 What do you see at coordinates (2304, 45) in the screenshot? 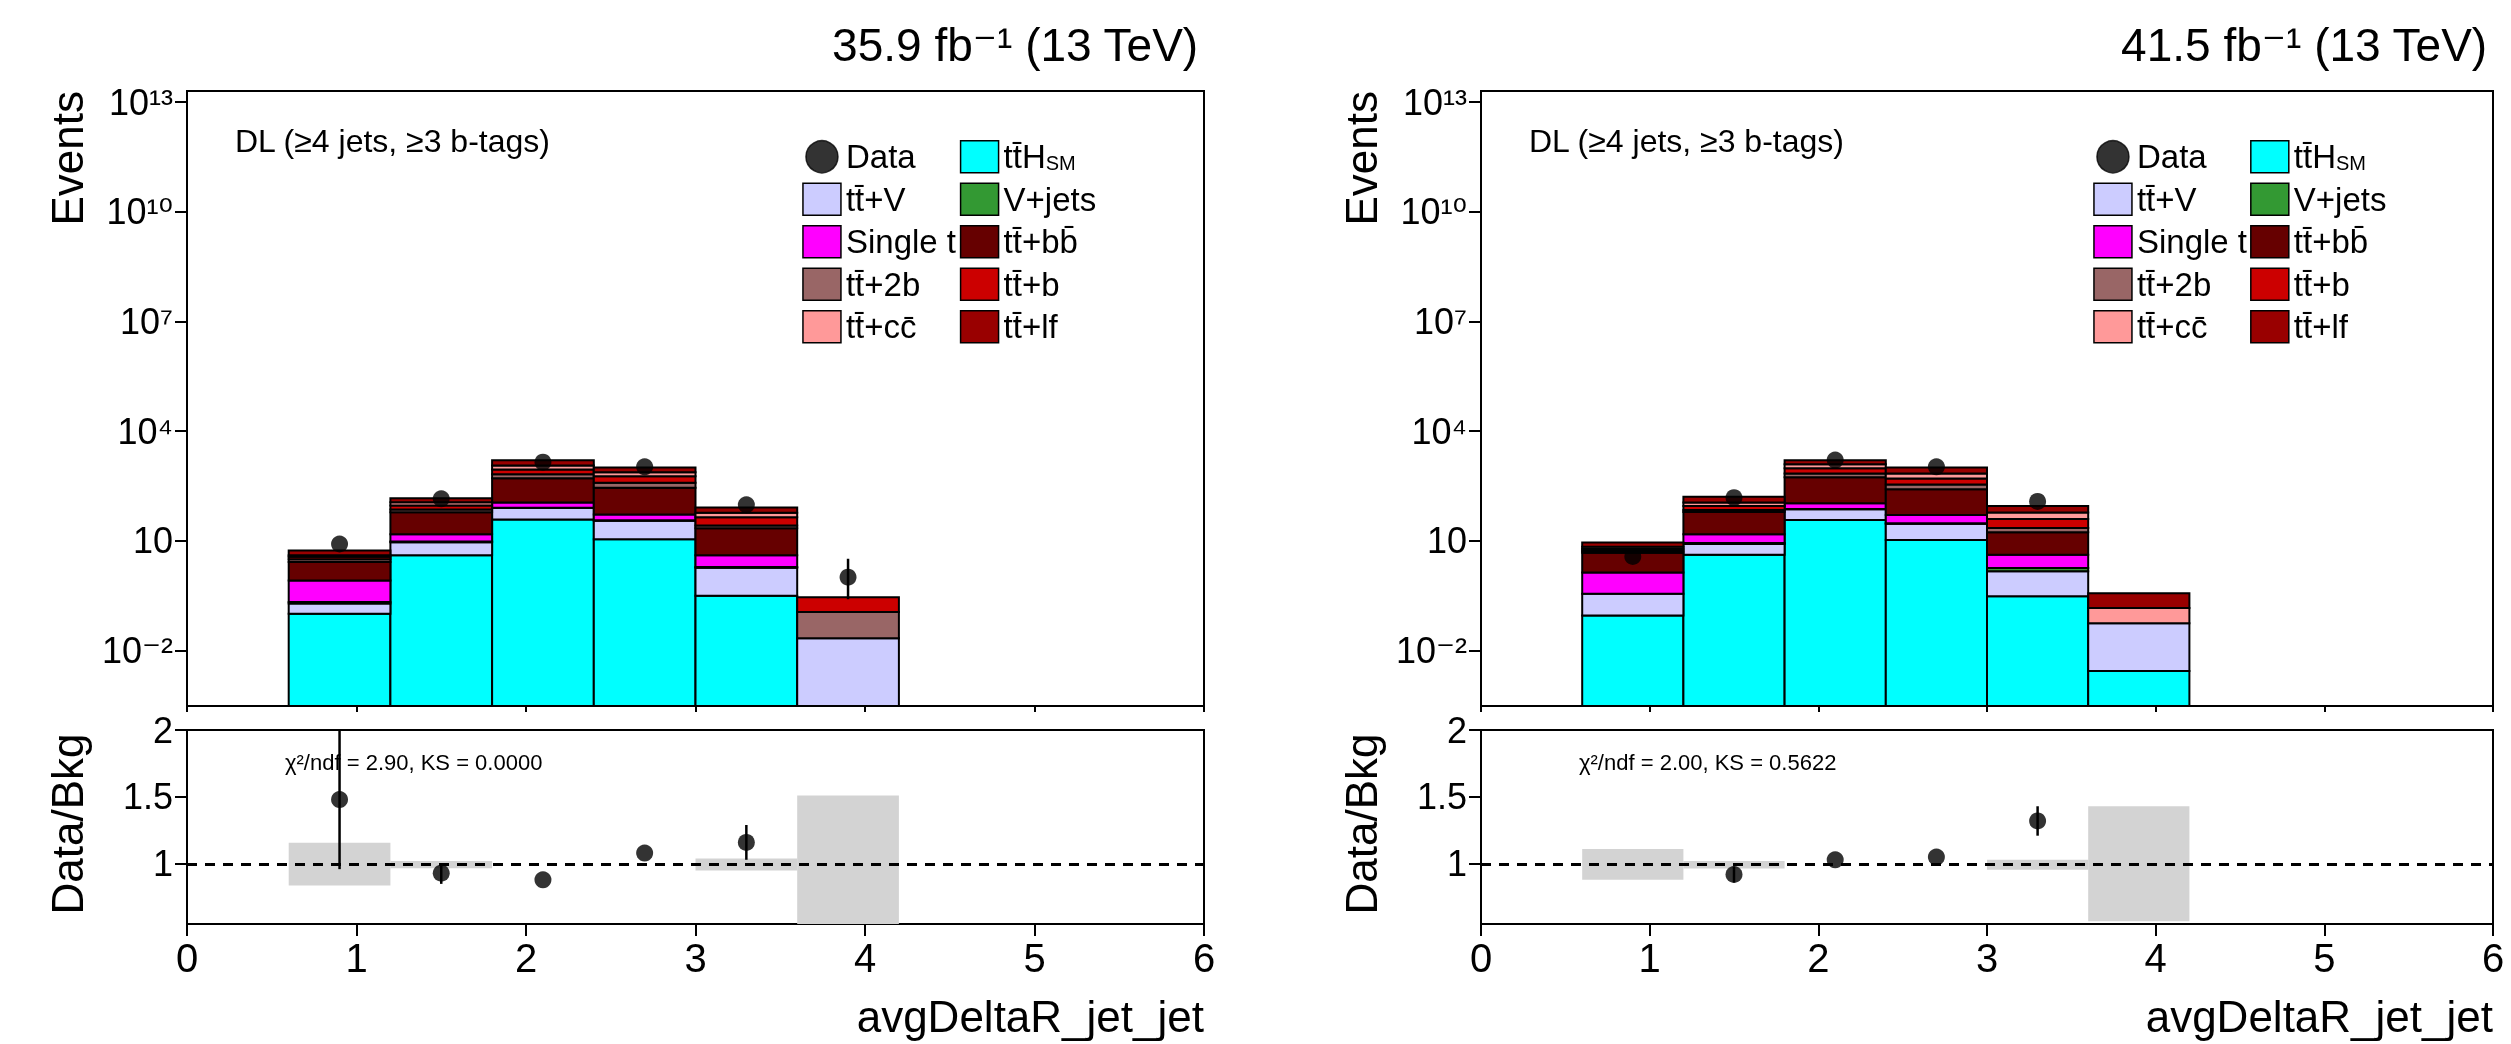
I see `chart-title: 41.5 fb⁻¹ (13 TeV)` at bounding box center [2304, 45].